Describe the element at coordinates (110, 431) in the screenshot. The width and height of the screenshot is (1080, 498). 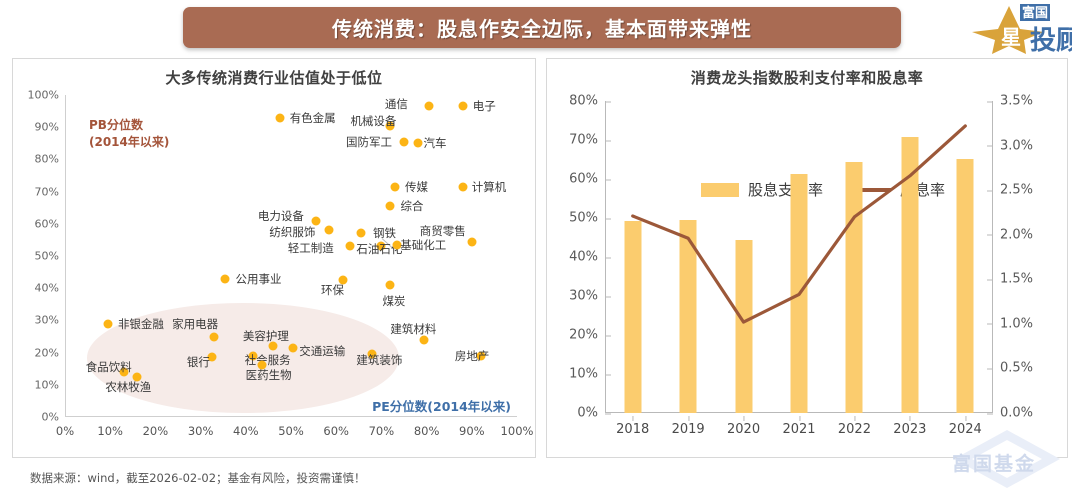
I see `scatter-x-tick: 10%` at that location.